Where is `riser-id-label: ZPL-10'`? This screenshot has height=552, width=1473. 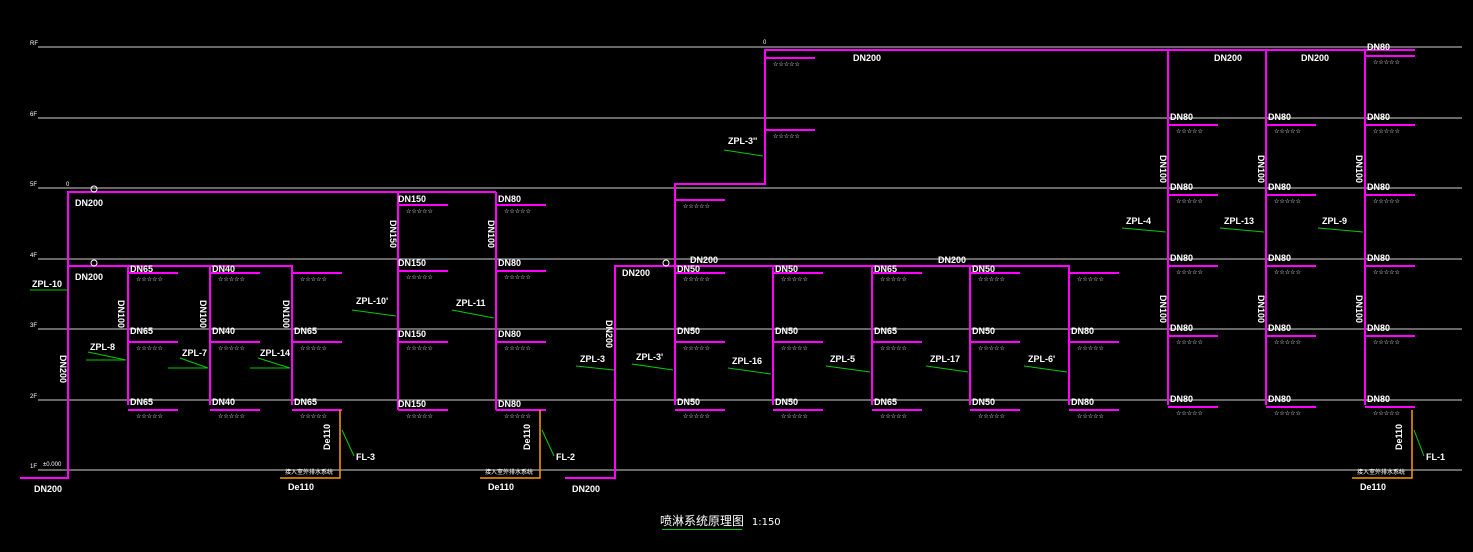
riser-id-label: ZPL-10' is located at coordinates (372, 301).